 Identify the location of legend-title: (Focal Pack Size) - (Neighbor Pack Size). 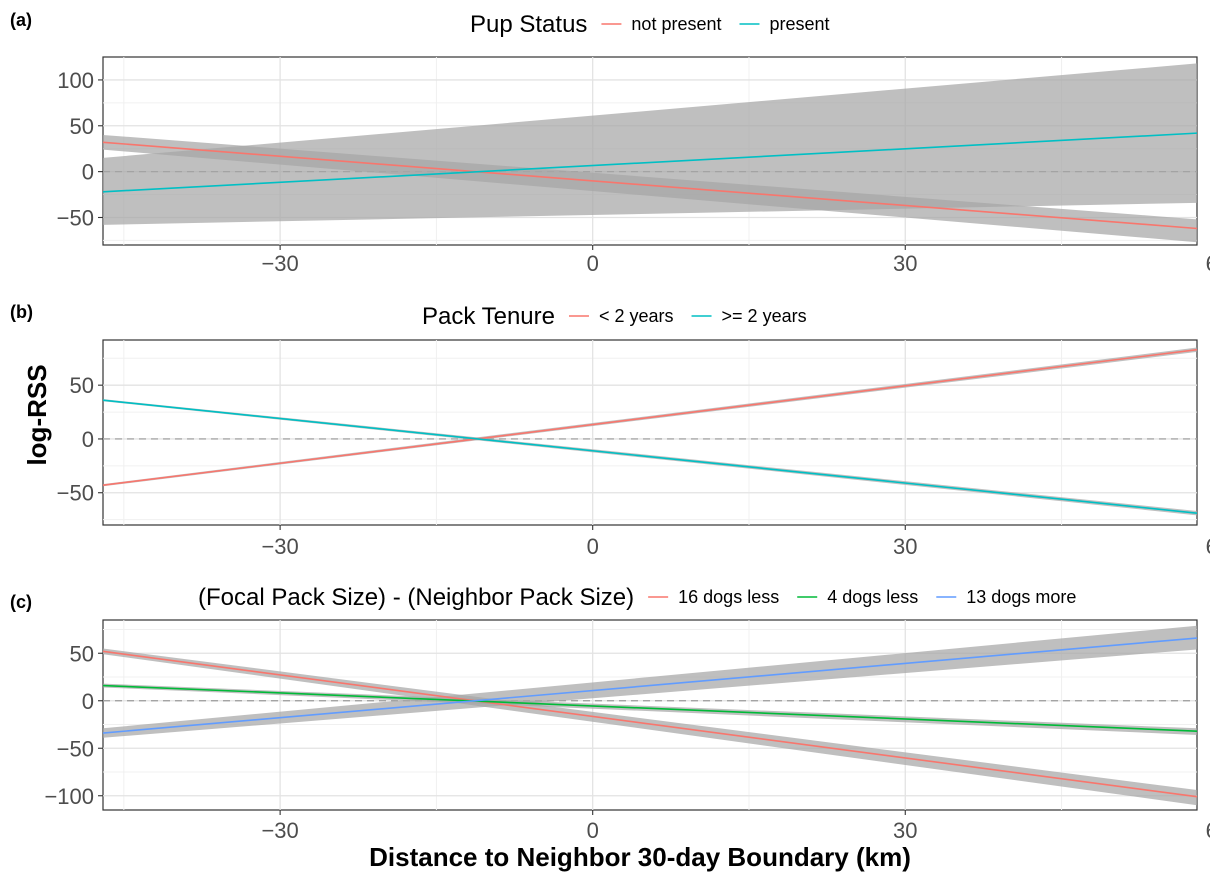
(416, 597).